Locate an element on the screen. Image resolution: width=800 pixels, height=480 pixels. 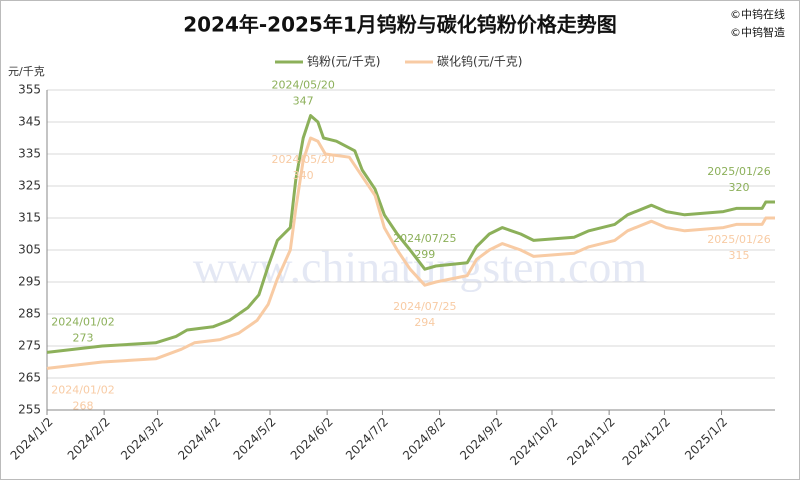
y-tick-label: 305 is located at coordinates (29, 250).